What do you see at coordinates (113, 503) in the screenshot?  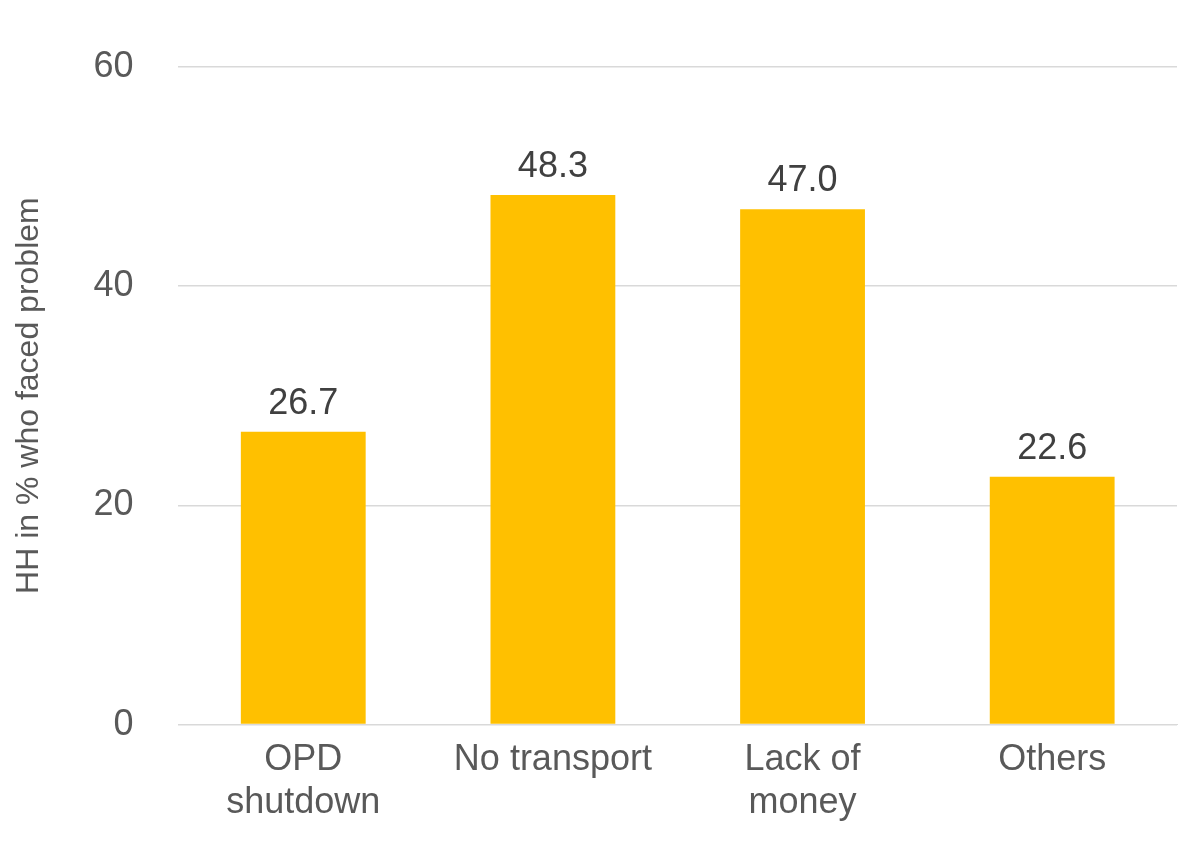 I see `y-tick-label: 20` at bounding box center [113, 503].